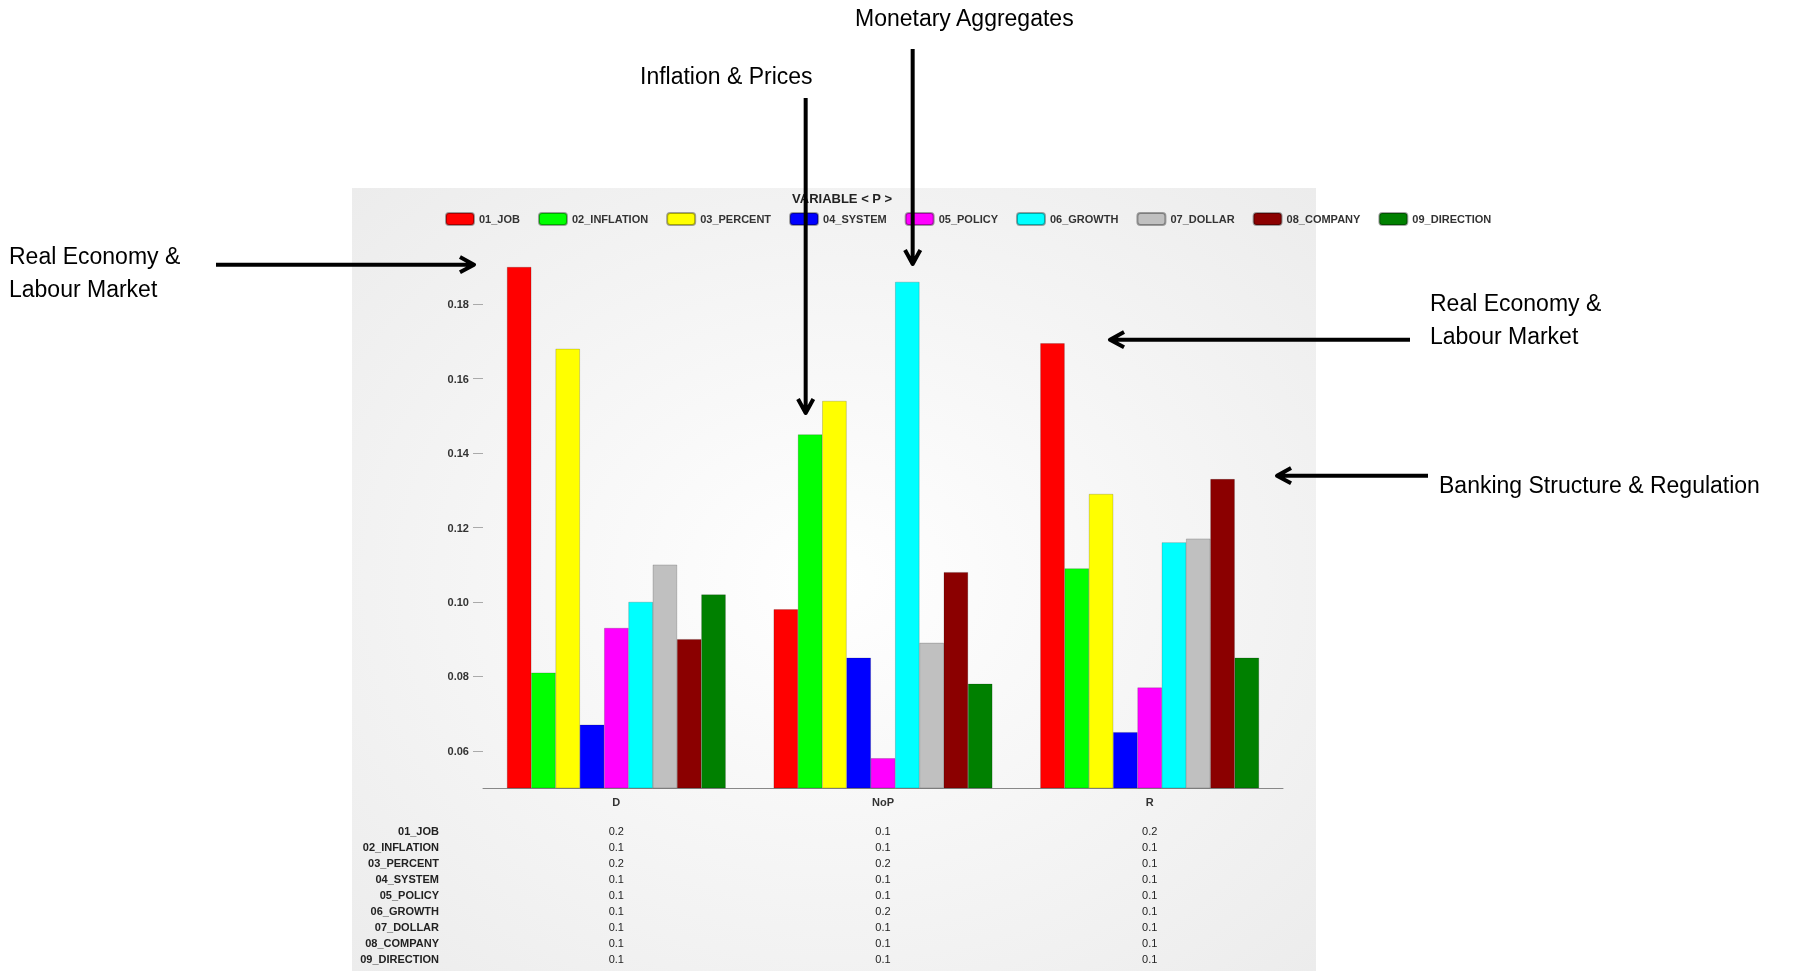  I want to click on text: 05_POLICY, so click(409, 895).